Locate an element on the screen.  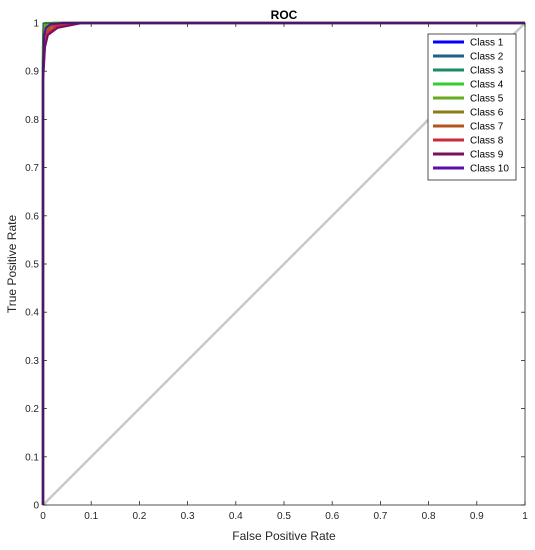
y-tick-label: 0.4 is located at coordinates (32, 313).